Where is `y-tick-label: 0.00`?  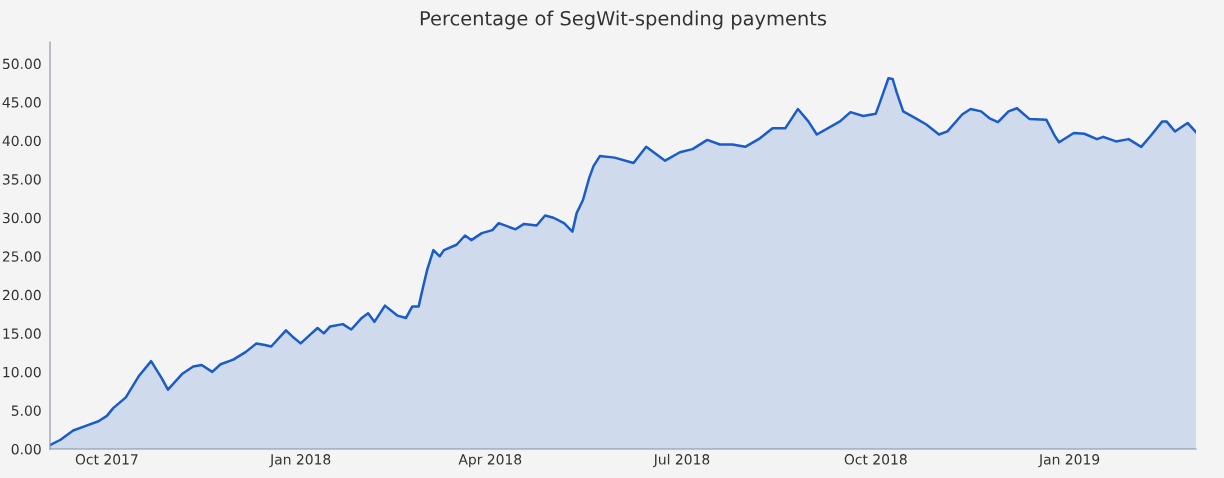
y-tick-label: 0.00 is located at coordinates (26, 449).